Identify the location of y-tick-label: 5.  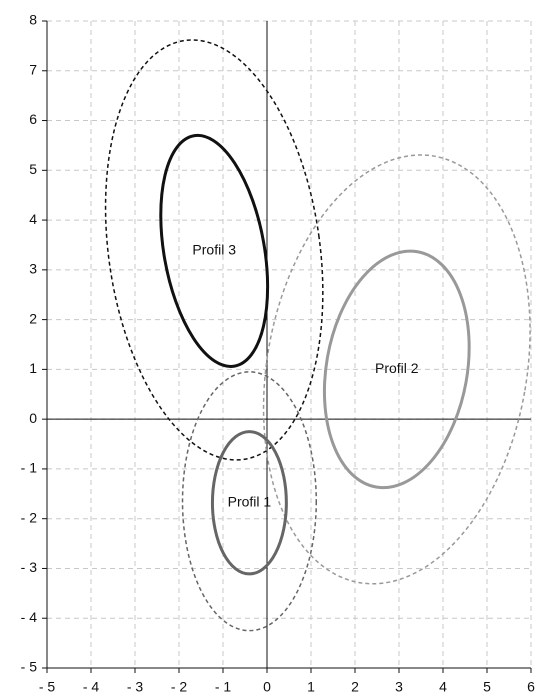
(33, 169).